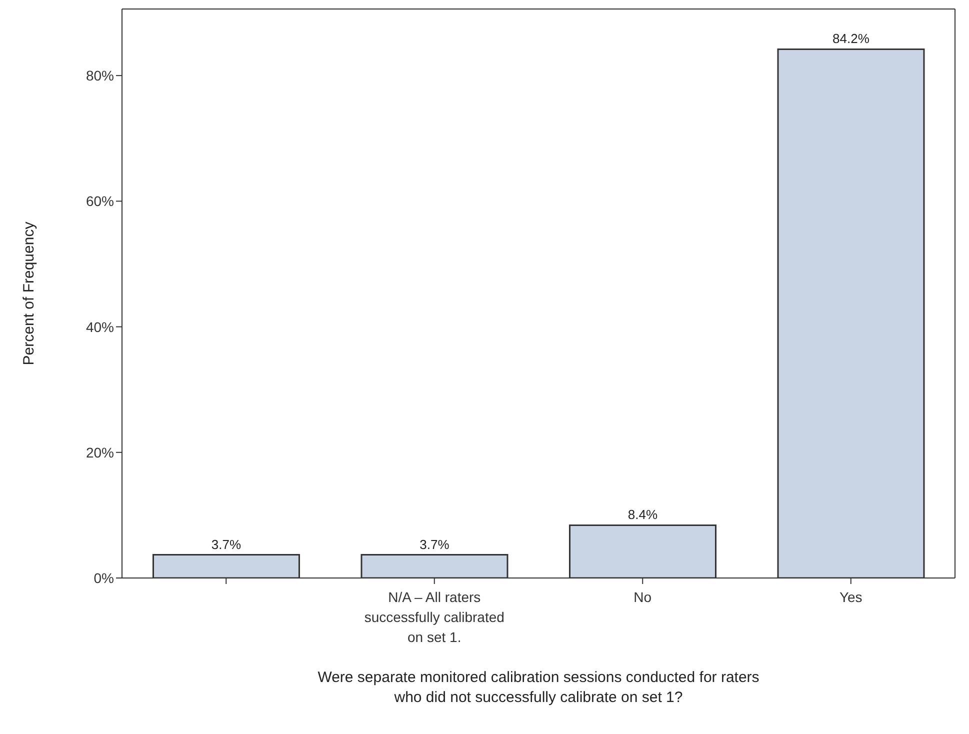 This screenshot has width=969, height=734. What do you see at coordinates (29, 293) in the screenshot?
I see `y-axis-title: Percent of Frequency` at bounding box center [29, 293].